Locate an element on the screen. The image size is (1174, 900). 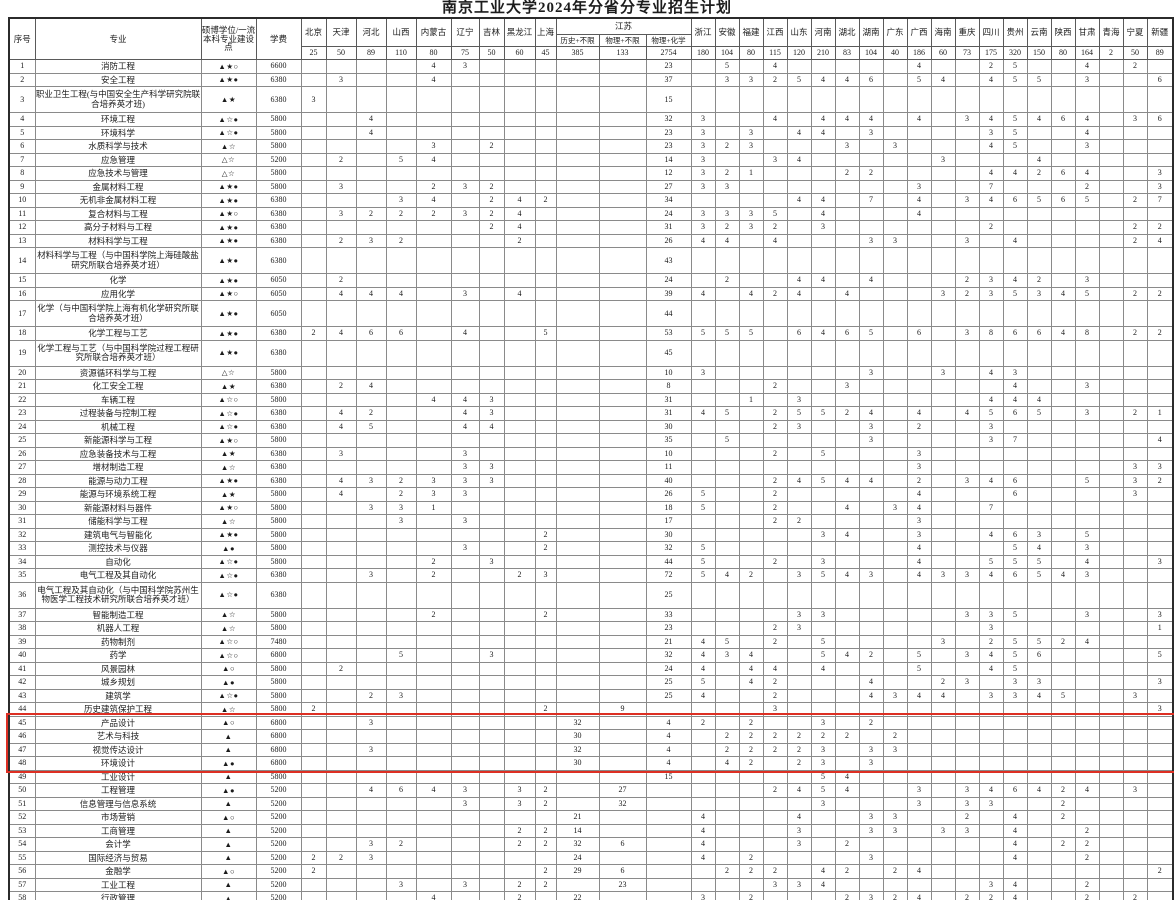
row-number: 51 is located at coordinates (22, 803).